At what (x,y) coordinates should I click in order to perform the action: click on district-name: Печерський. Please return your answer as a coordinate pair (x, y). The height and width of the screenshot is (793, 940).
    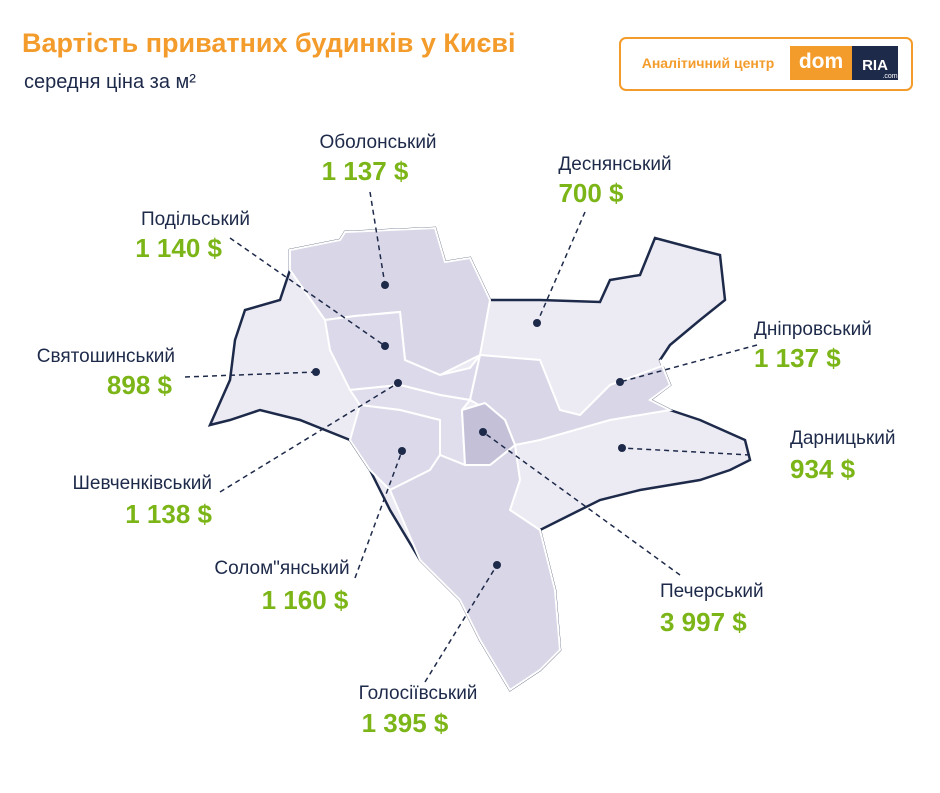
    Looking at the image, I should click on (712, 591).